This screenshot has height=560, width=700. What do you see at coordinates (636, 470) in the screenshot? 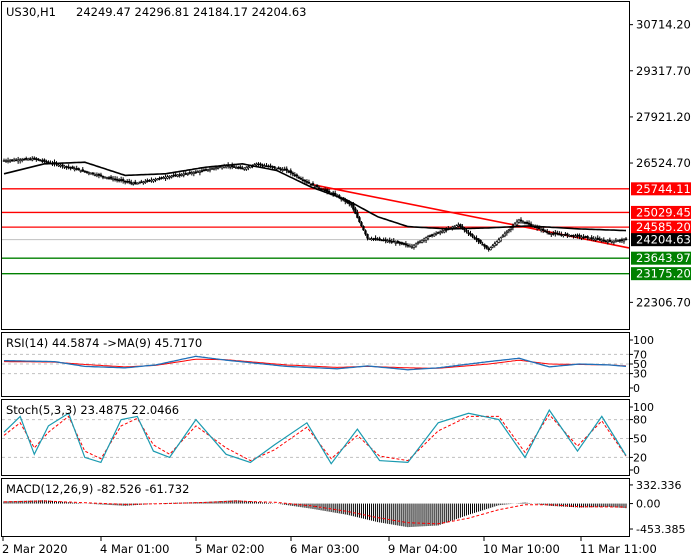
I see `stoch-axis-label: 0` at bounding box center [636, 470].